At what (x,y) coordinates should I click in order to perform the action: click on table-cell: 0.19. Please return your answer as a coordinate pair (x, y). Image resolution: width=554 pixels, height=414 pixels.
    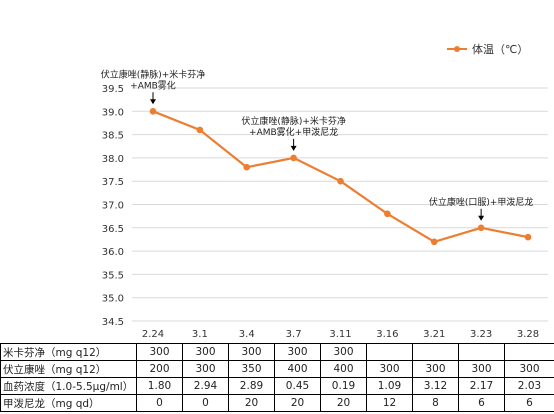
    Looking at the image, I should click on (343, 386).